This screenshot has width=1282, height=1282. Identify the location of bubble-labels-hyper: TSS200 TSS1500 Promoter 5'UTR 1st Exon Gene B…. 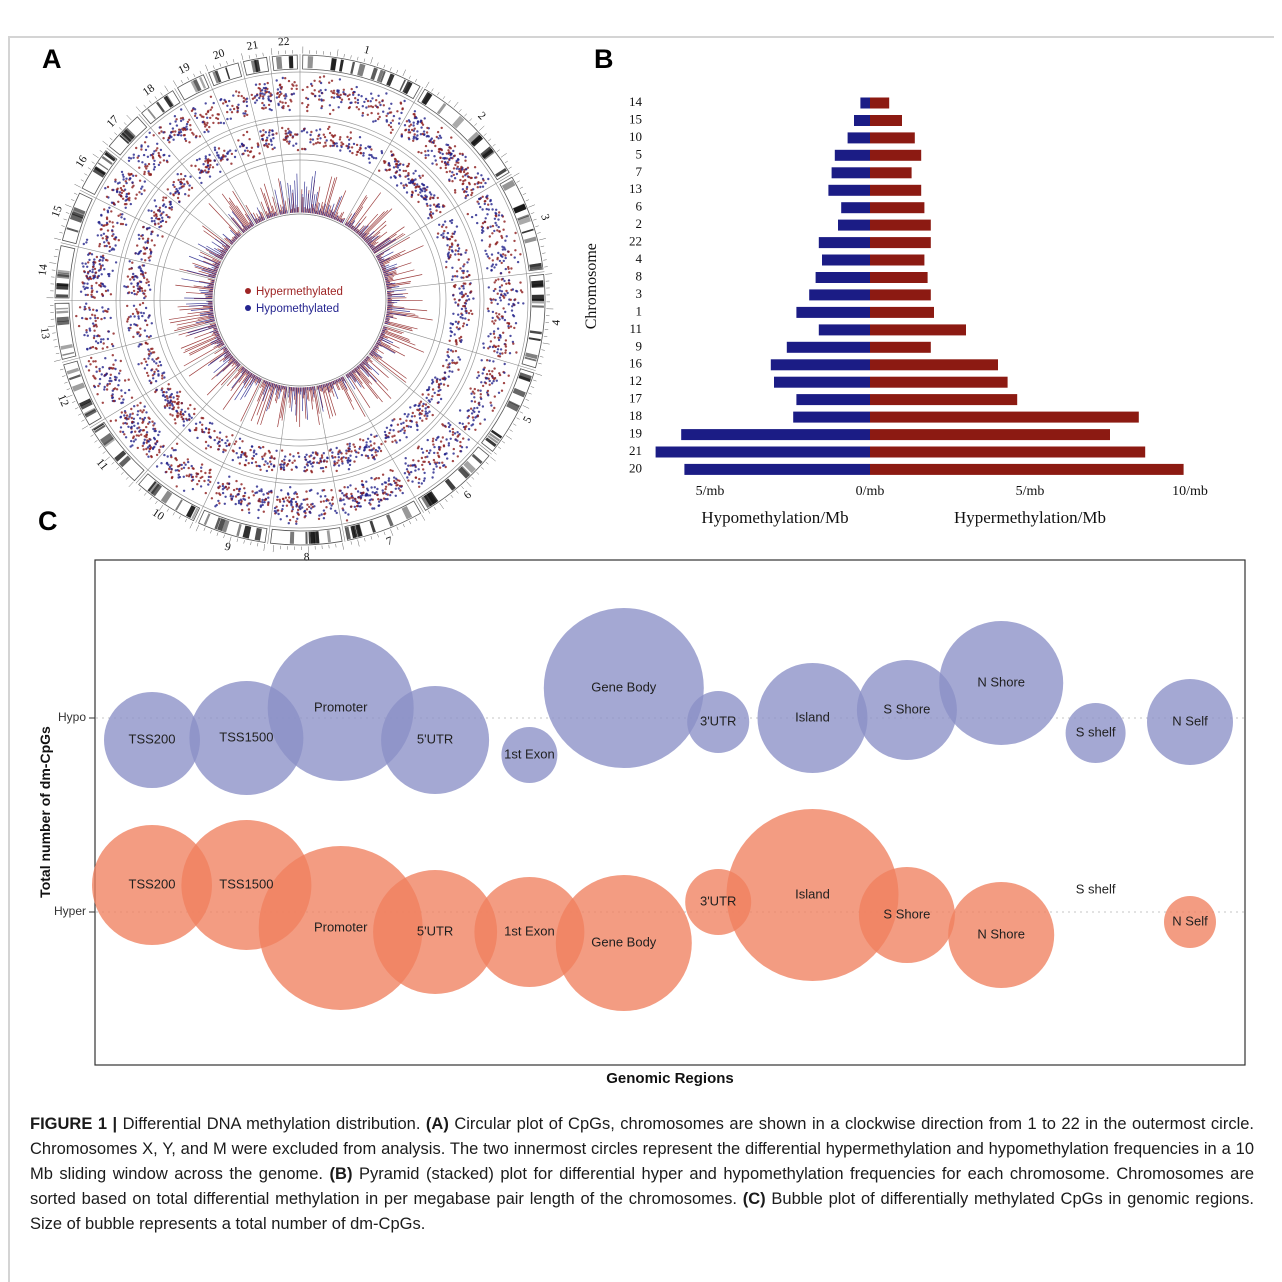
(669, 912).